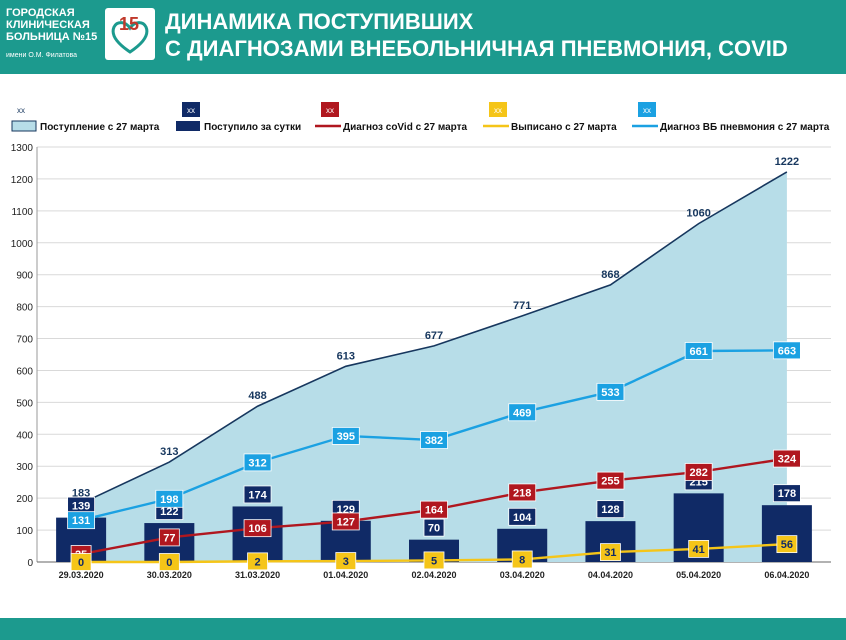 The image size is (846, 640). I want to click on legend-label: Поступление с 27 марта, so click(100, 127).